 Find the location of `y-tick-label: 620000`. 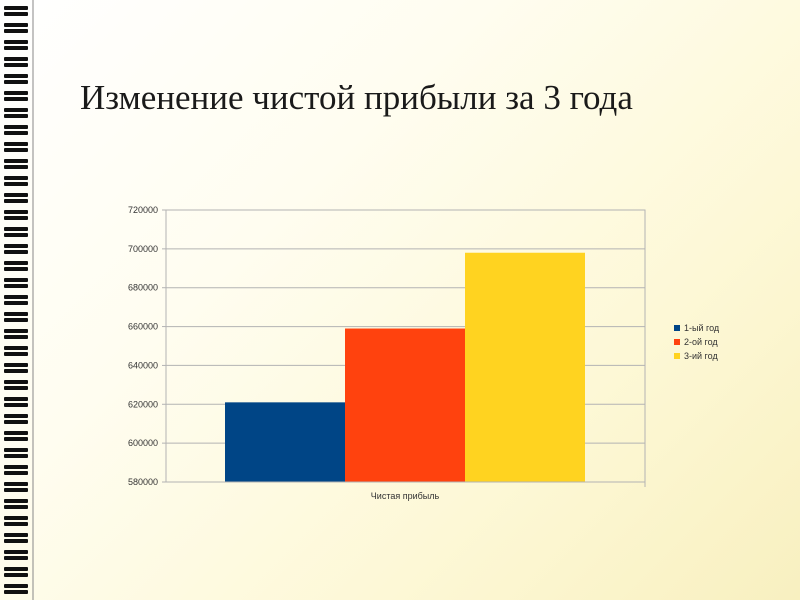

y-tick-label: 620000 is located at coordinates (143, 404).